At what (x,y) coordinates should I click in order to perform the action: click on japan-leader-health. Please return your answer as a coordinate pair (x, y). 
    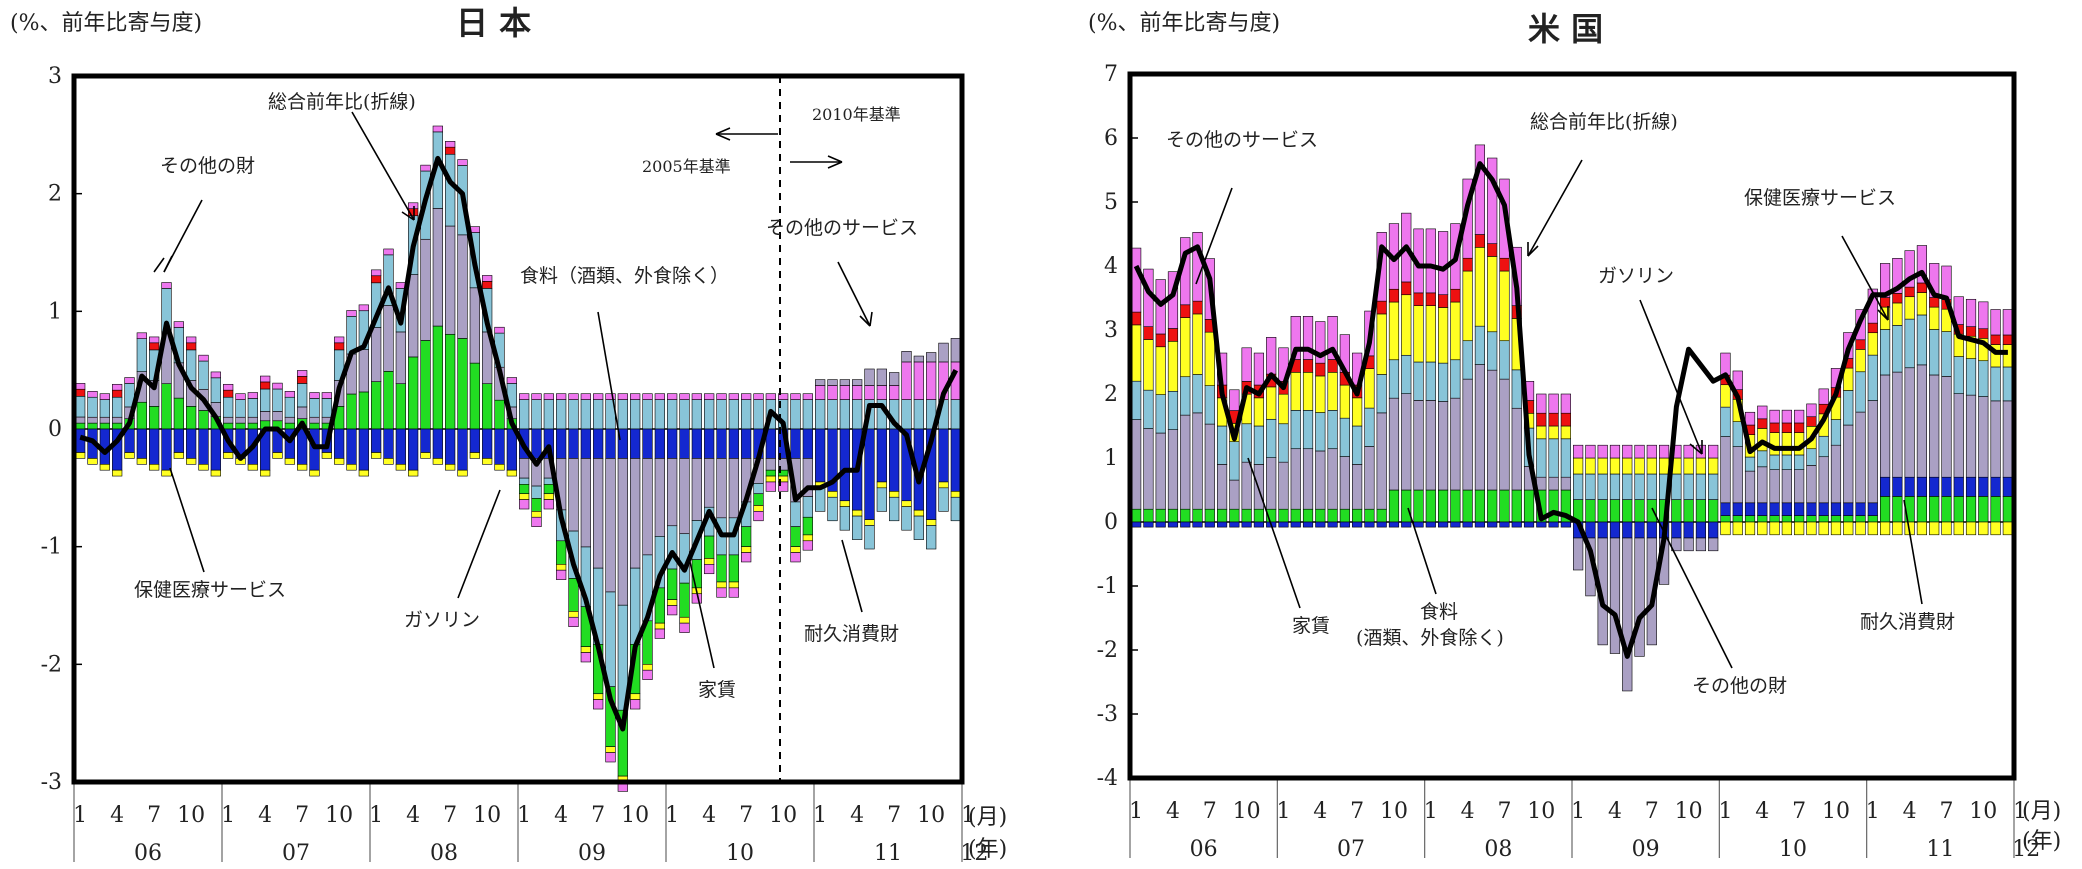
    Looking at the image, I should click on (187, 520).